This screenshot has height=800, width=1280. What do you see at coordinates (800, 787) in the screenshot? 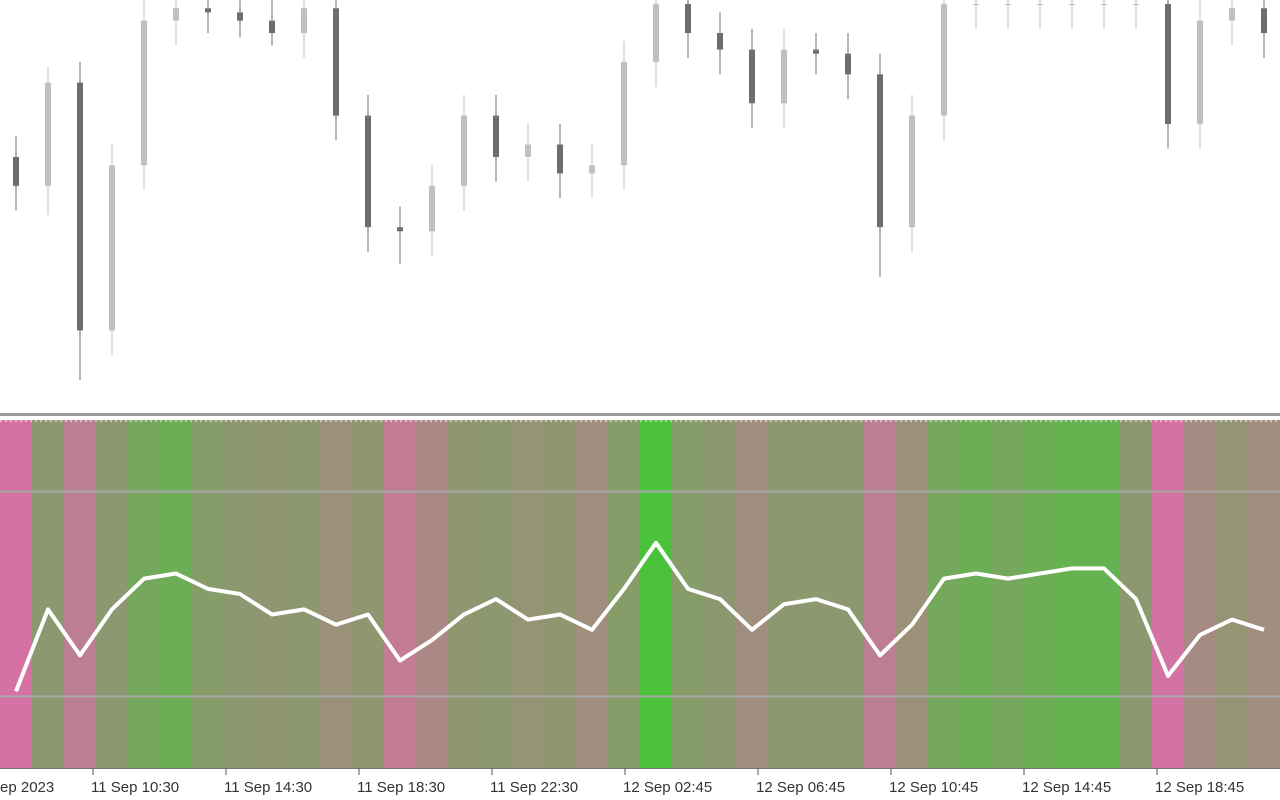
I see `x-tick-label: 12 Sep 06:45` at bounding box center [800, 787].